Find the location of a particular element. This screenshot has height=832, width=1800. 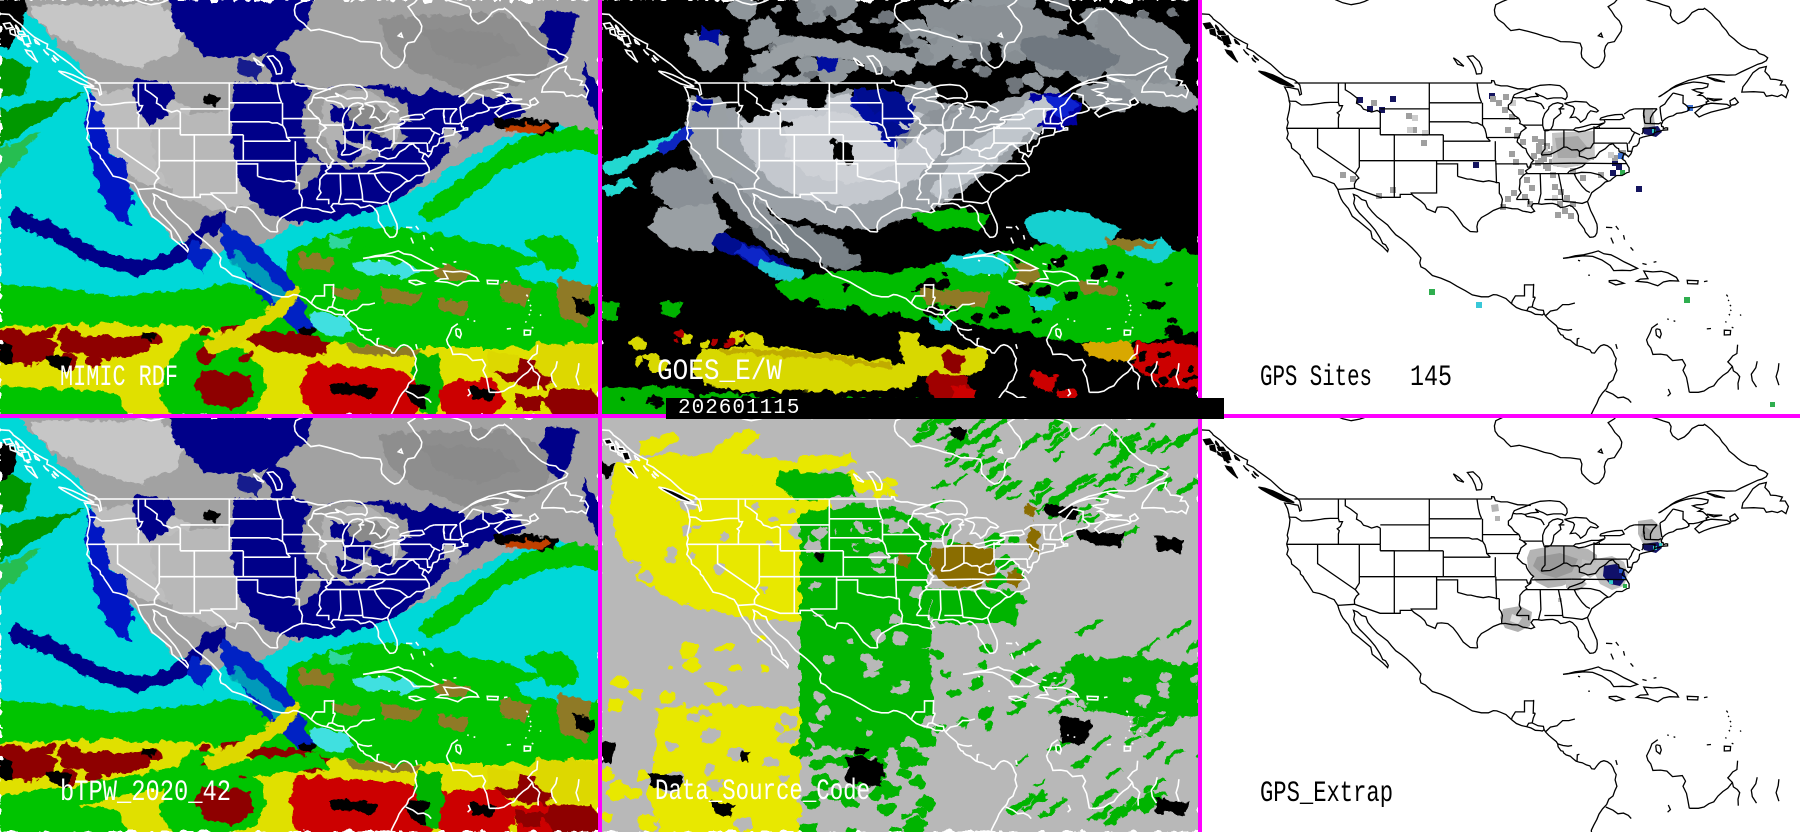

svg-text: 145 is located at coordinates (1431, 378).